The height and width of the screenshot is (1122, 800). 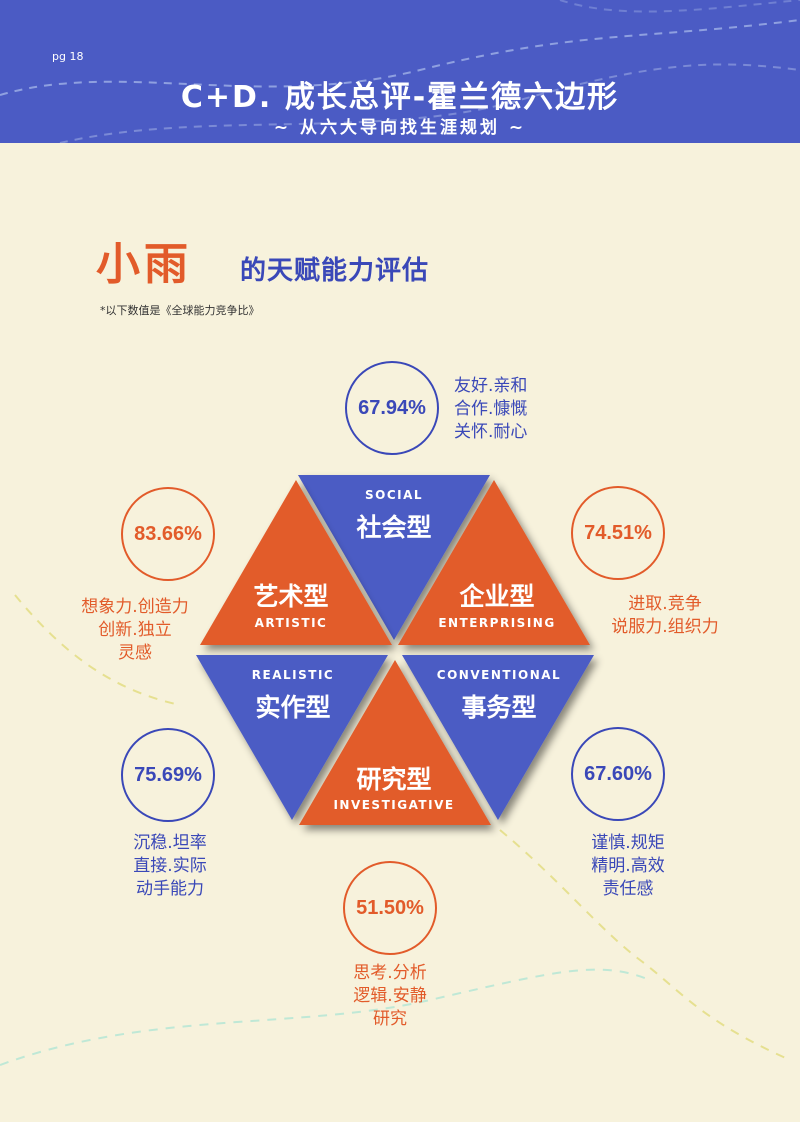 I want to click on trait-item: 合作.慷慨, so click(x=491, y=409).